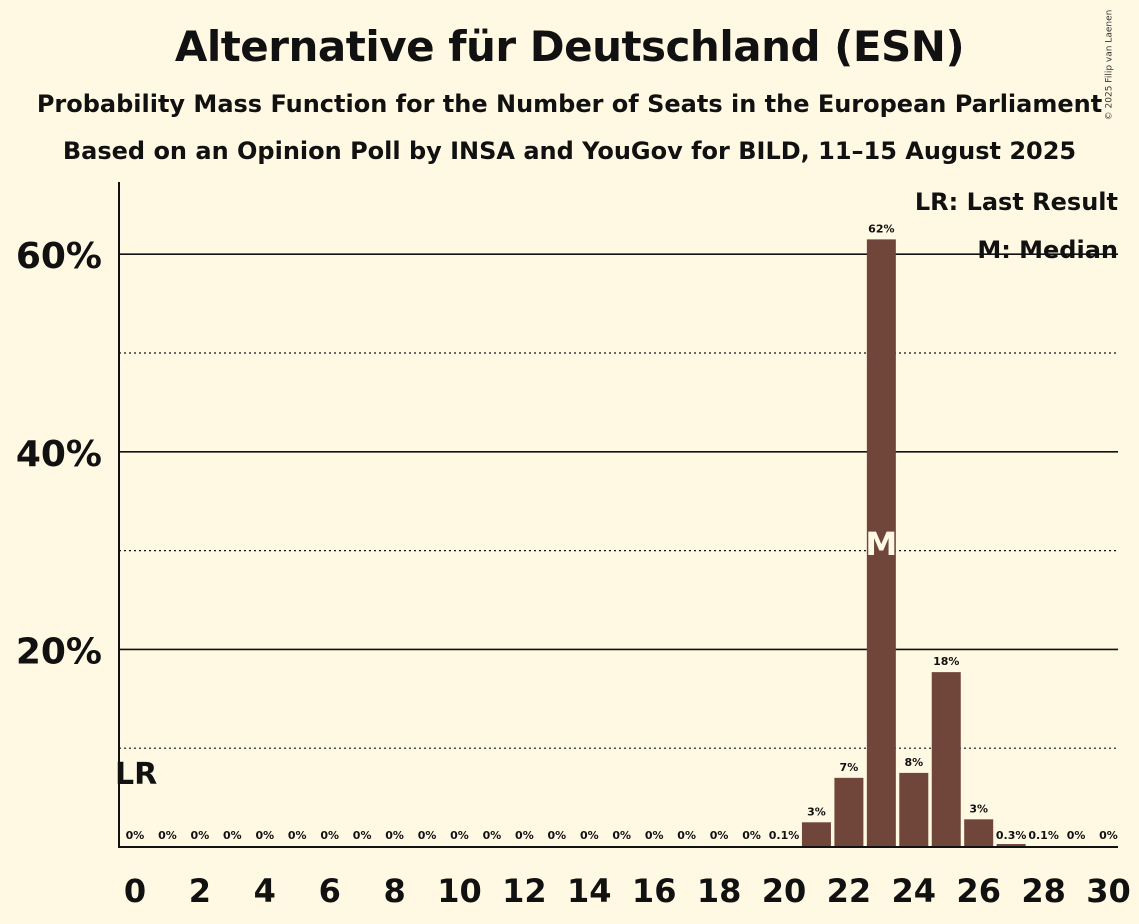 This screenshot has width=1139, height=924. What do you see at coordinates (914, 891) in the screenshot?
I see `x-tick-label: 24` at bounding box center [914, 891].